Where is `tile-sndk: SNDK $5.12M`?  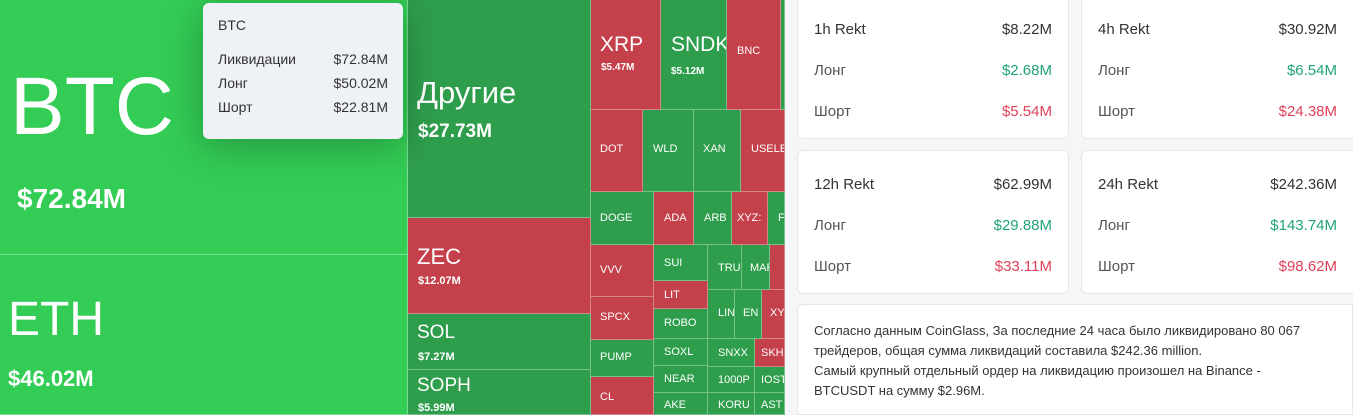
tile-sndk: SNDK $5.12M is located at coordinates (694, 55).